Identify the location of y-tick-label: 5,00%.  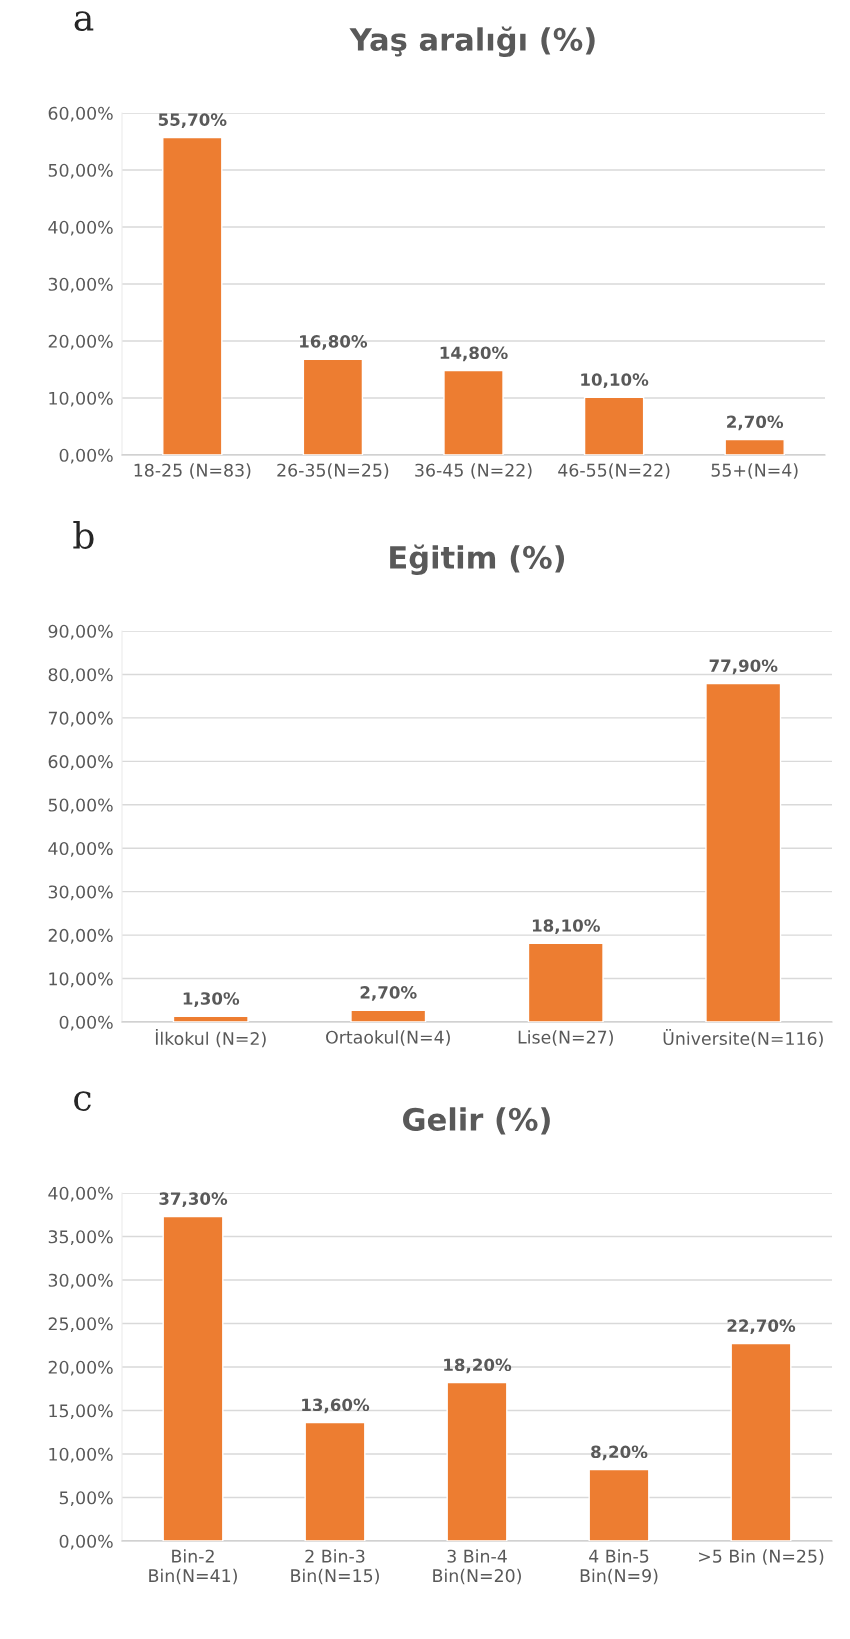
(86, 1499).